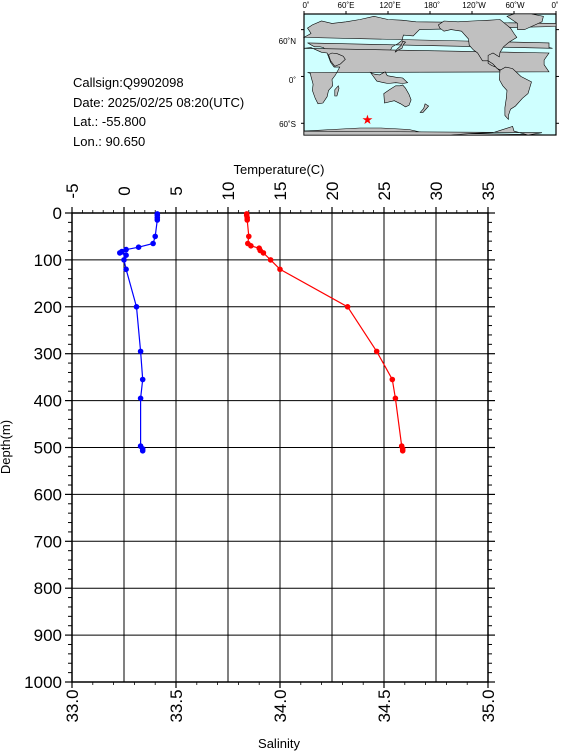 The width and height of the screenshot is (564, 751). I want to click on map-longitude-labels: 0˚ 60˚E 120˚E 180˚ 120˚W 60˚W 0˚, so click(430, 5).